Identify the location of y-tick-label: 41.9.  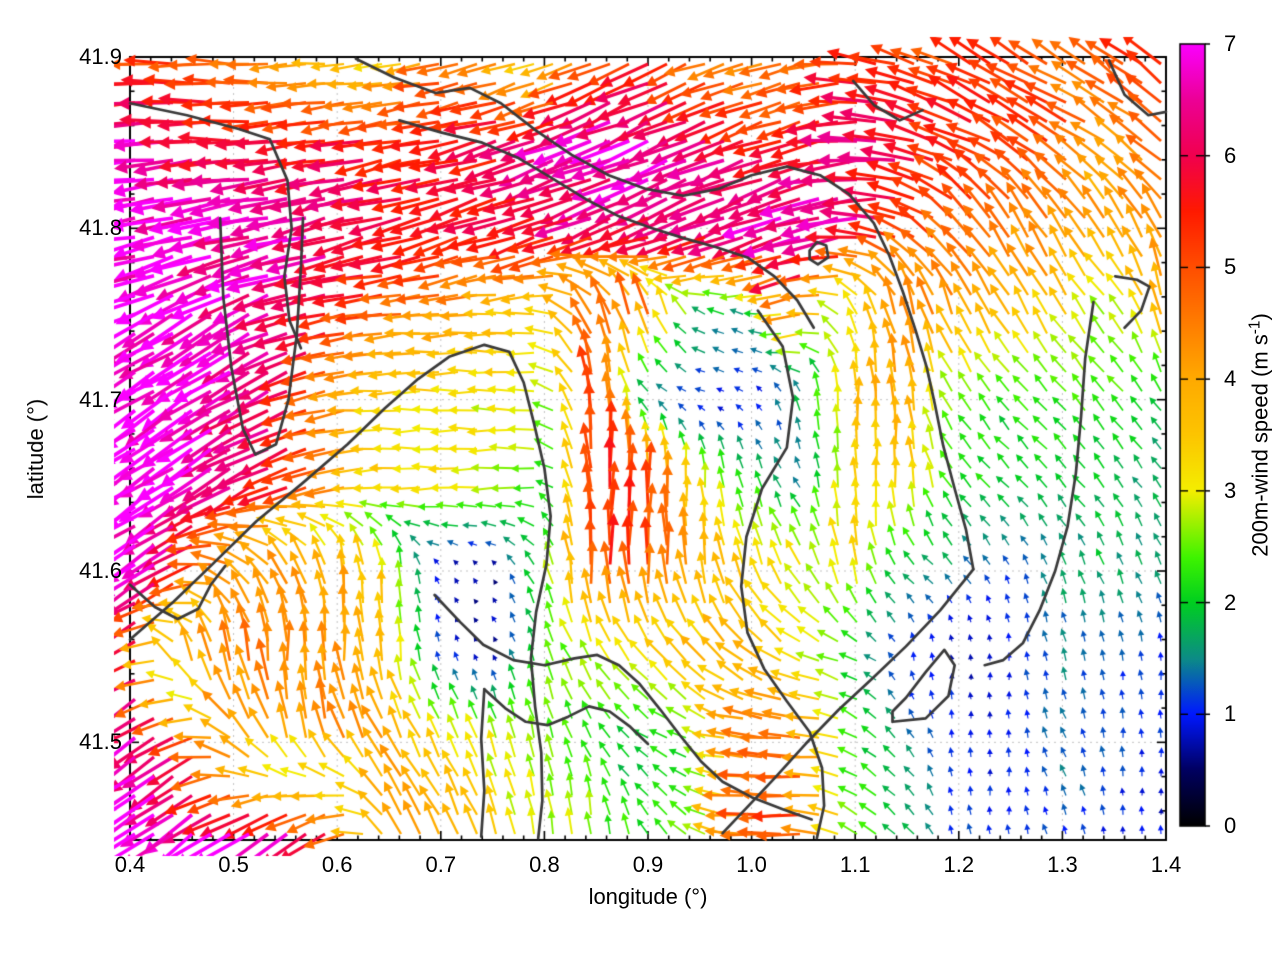
(100, 56).